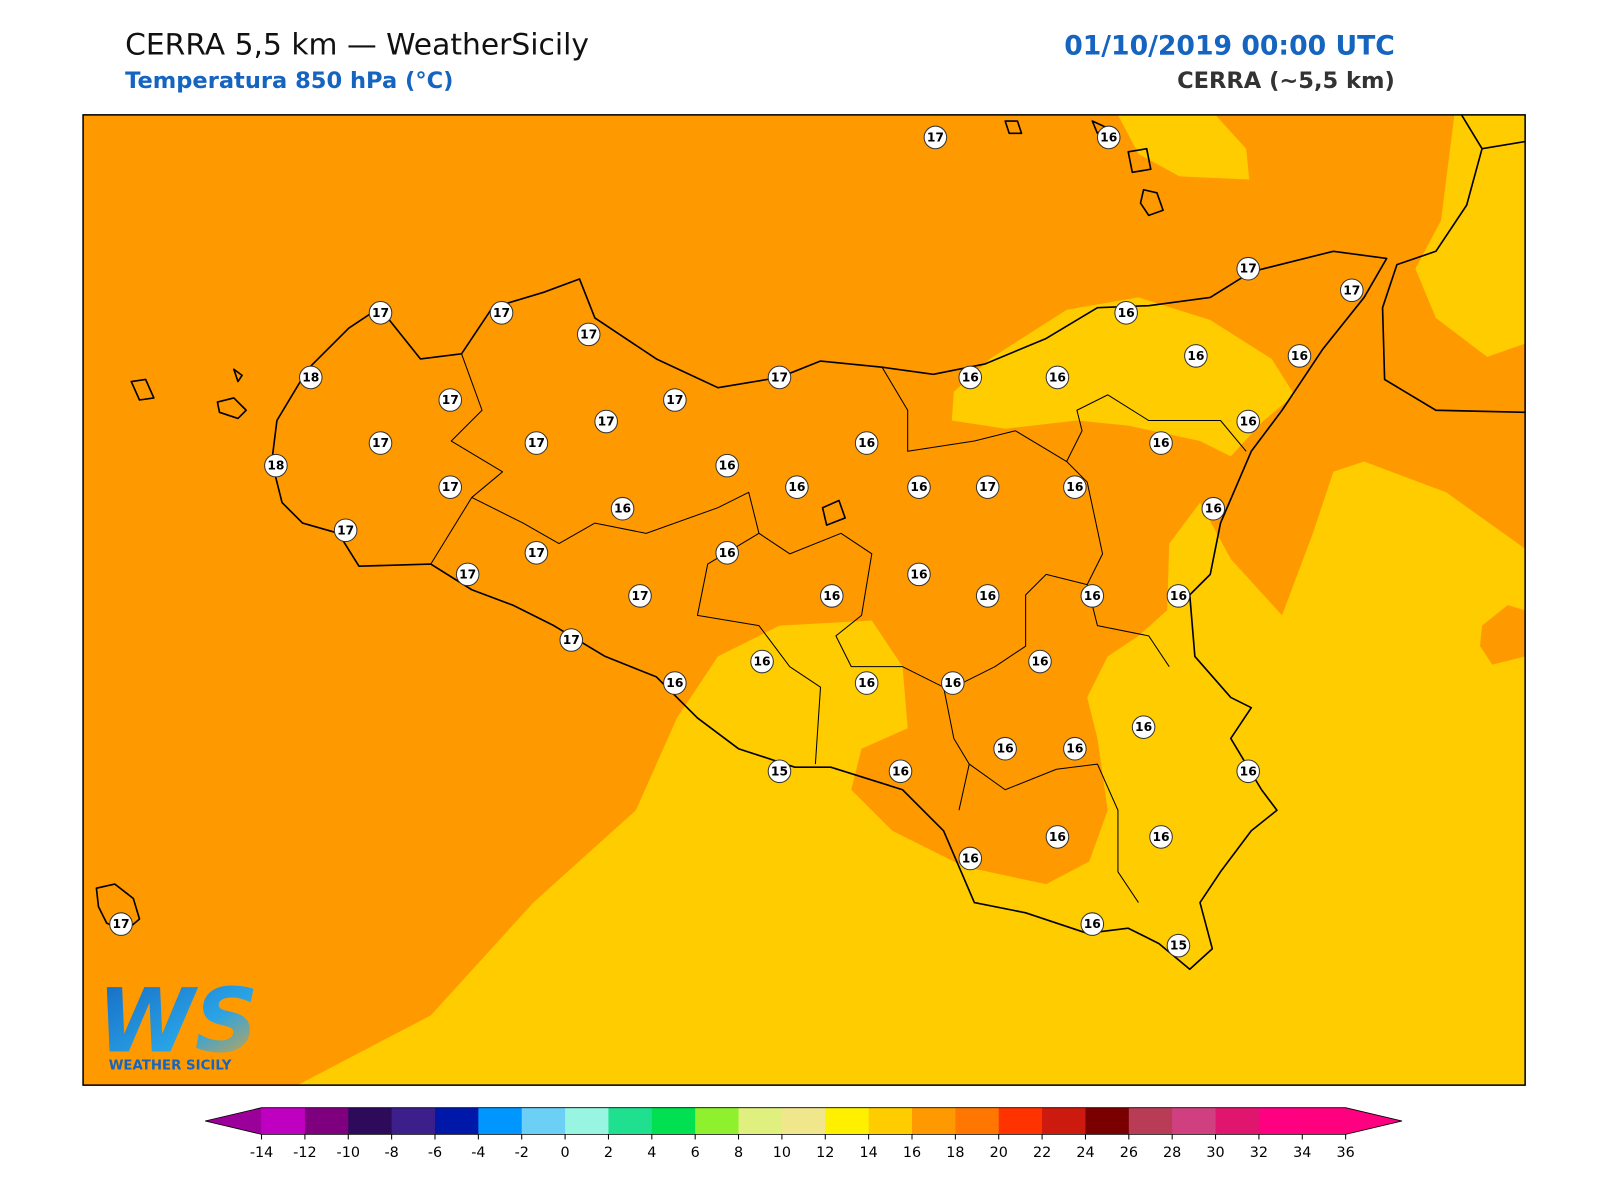 The width and height of the screenshot is (1600, 1200). I want to click on station: 18, so click(310, 377).